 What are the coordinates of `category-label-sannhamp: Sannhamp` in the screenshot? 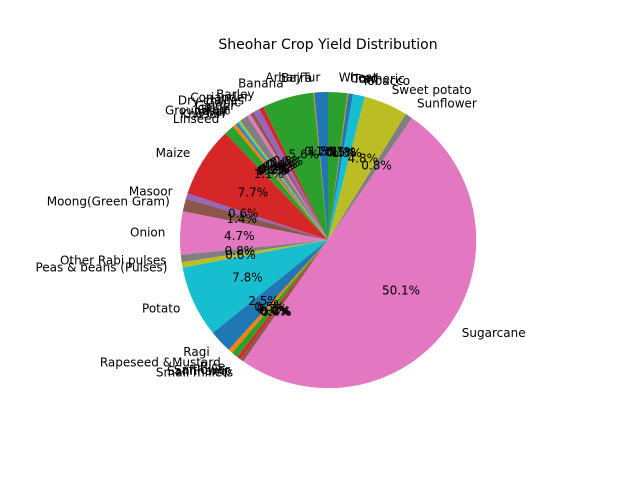 It's located at (199, 371).